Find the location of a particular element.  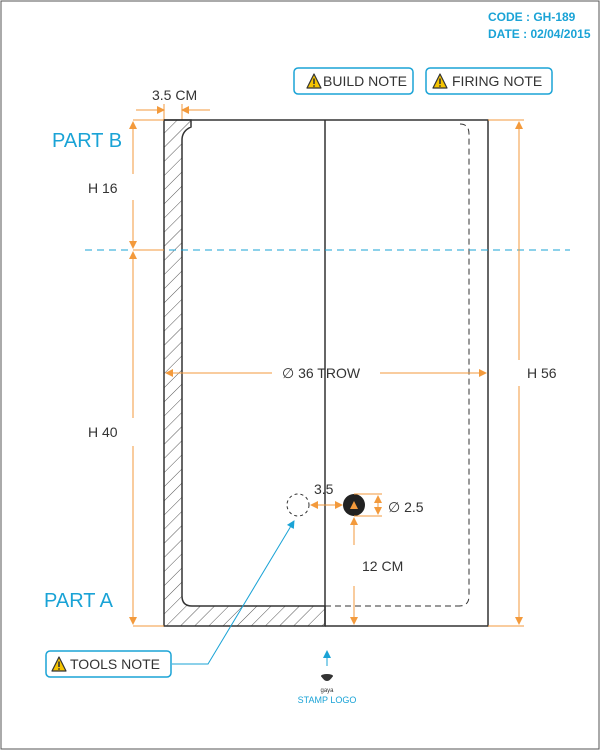

part-b-height-label: H 16 is located at coordinates (103, 188).